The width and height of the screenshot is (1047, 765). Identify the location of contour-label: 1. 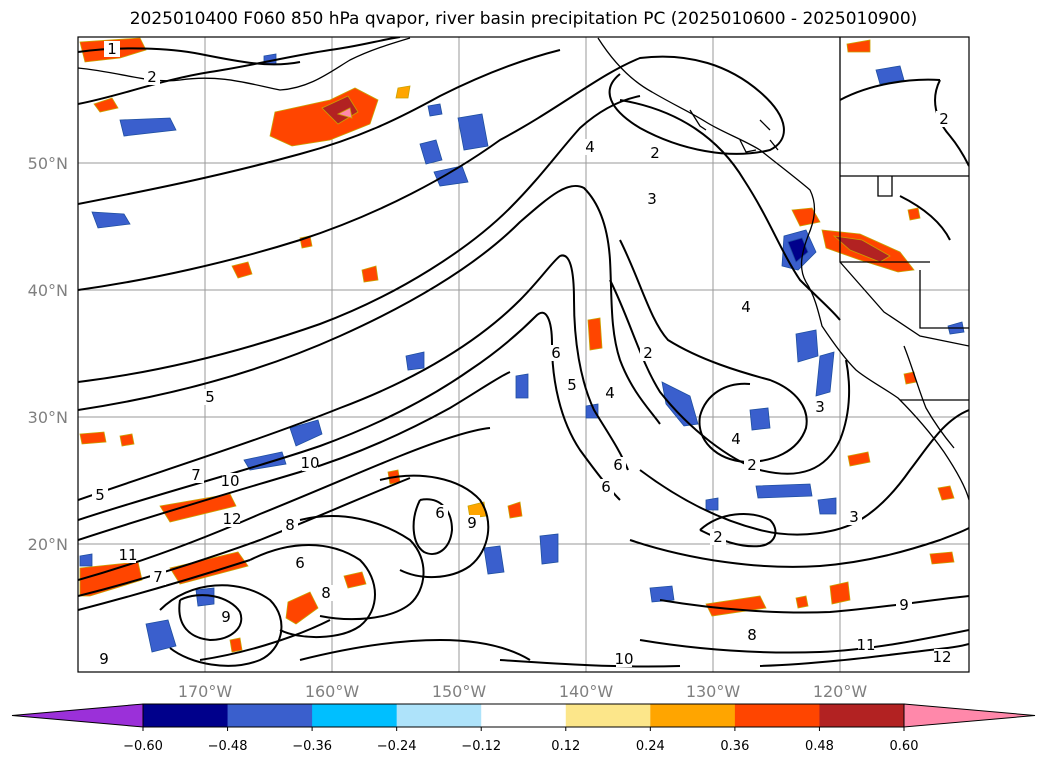
(112, 49).